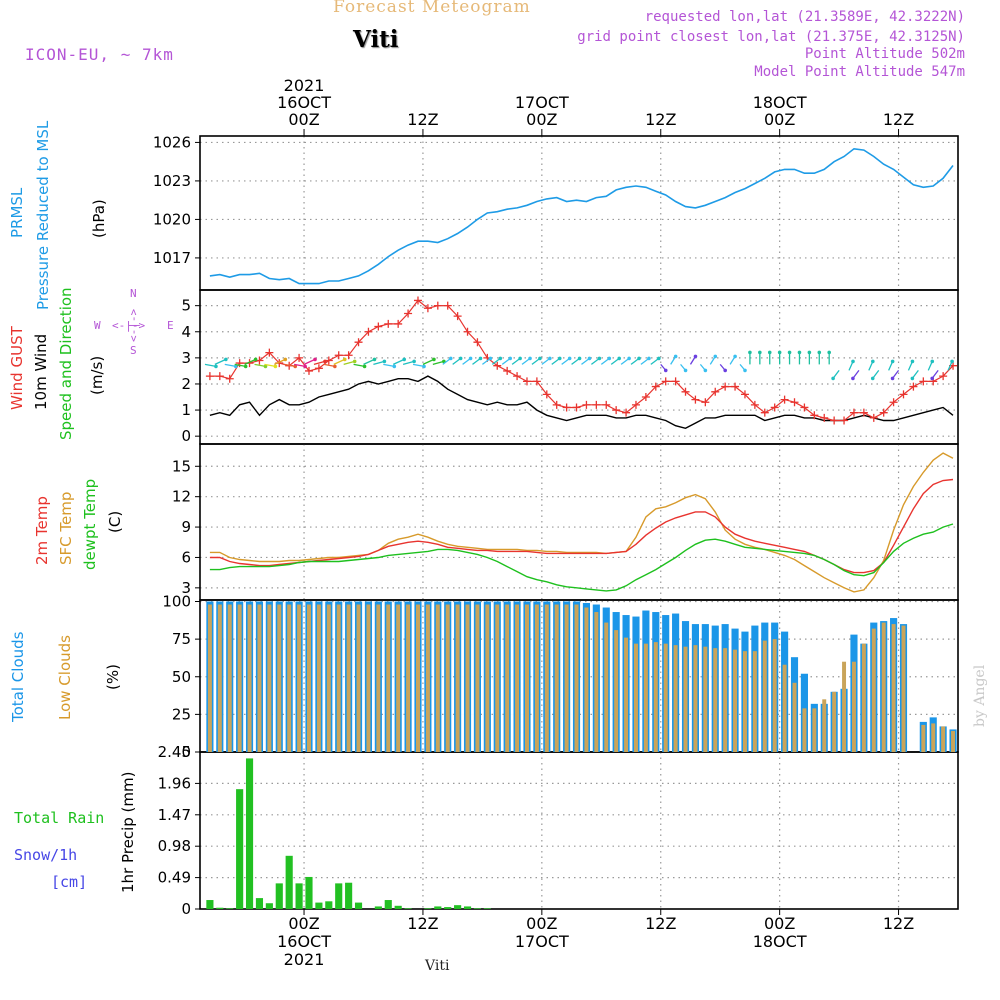  Describe the element at coordinates (581, 557) in the screenshot. I see `dewpt-line` at that location.